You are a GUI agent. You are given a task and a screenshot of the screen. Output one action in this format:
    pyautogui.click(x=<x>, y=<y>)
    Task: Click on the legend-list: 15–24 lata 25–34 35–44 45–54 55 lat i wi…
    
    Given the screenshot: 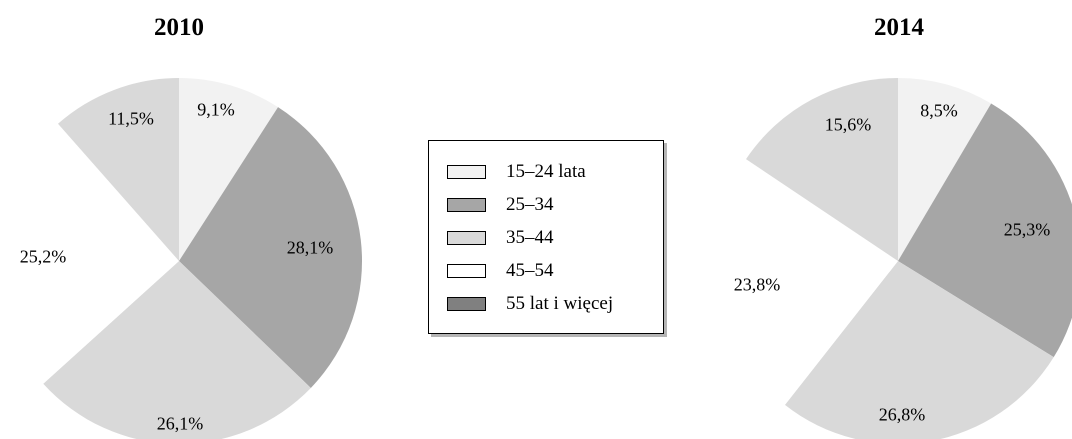 What is the action you would take?
    pyautogui.click(x=546, y=230)
    